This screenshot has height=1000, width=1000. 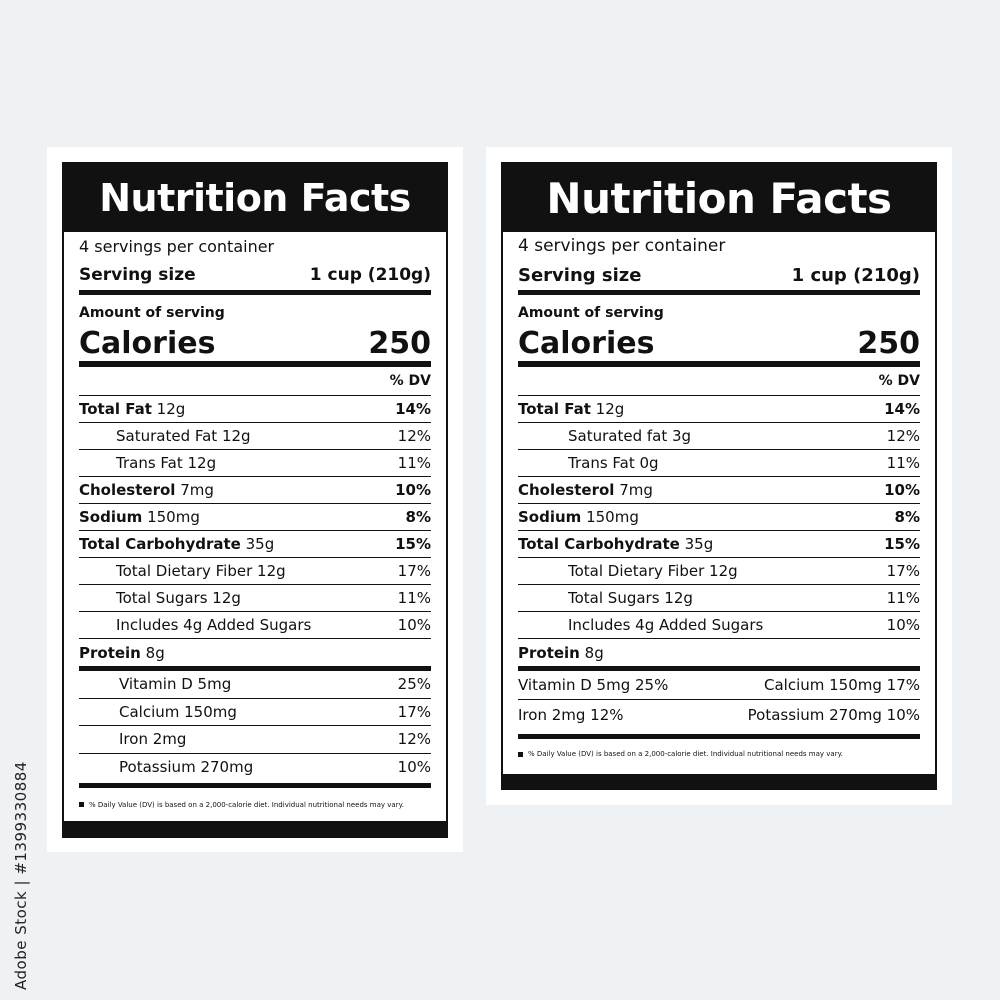 I want to click on nutrient-row: Saturated fat 3g 12%, so click(x=719, y=436).